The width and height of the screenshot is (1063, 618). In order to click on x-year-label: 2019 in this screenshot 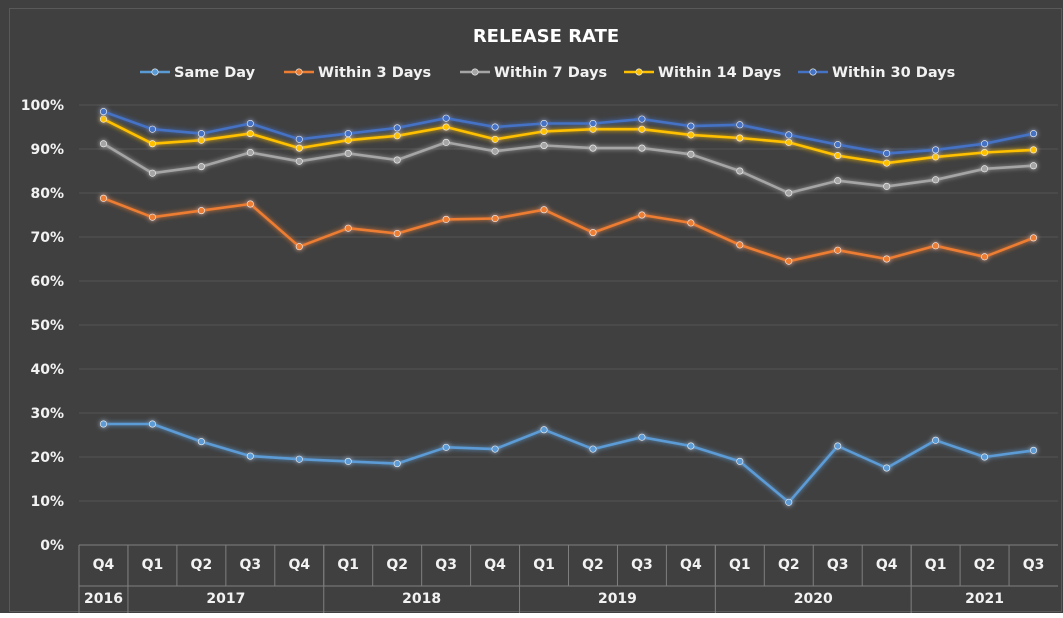, I will do `click(617, 599)`.